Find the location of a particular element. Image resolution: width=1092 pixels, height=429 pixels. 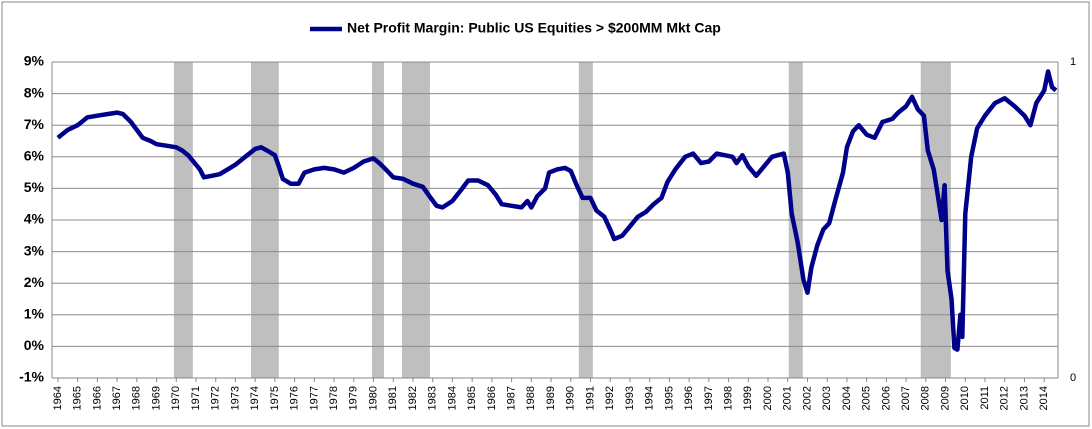

x-tick-label: 1989 is located at coordinates (551, 398).